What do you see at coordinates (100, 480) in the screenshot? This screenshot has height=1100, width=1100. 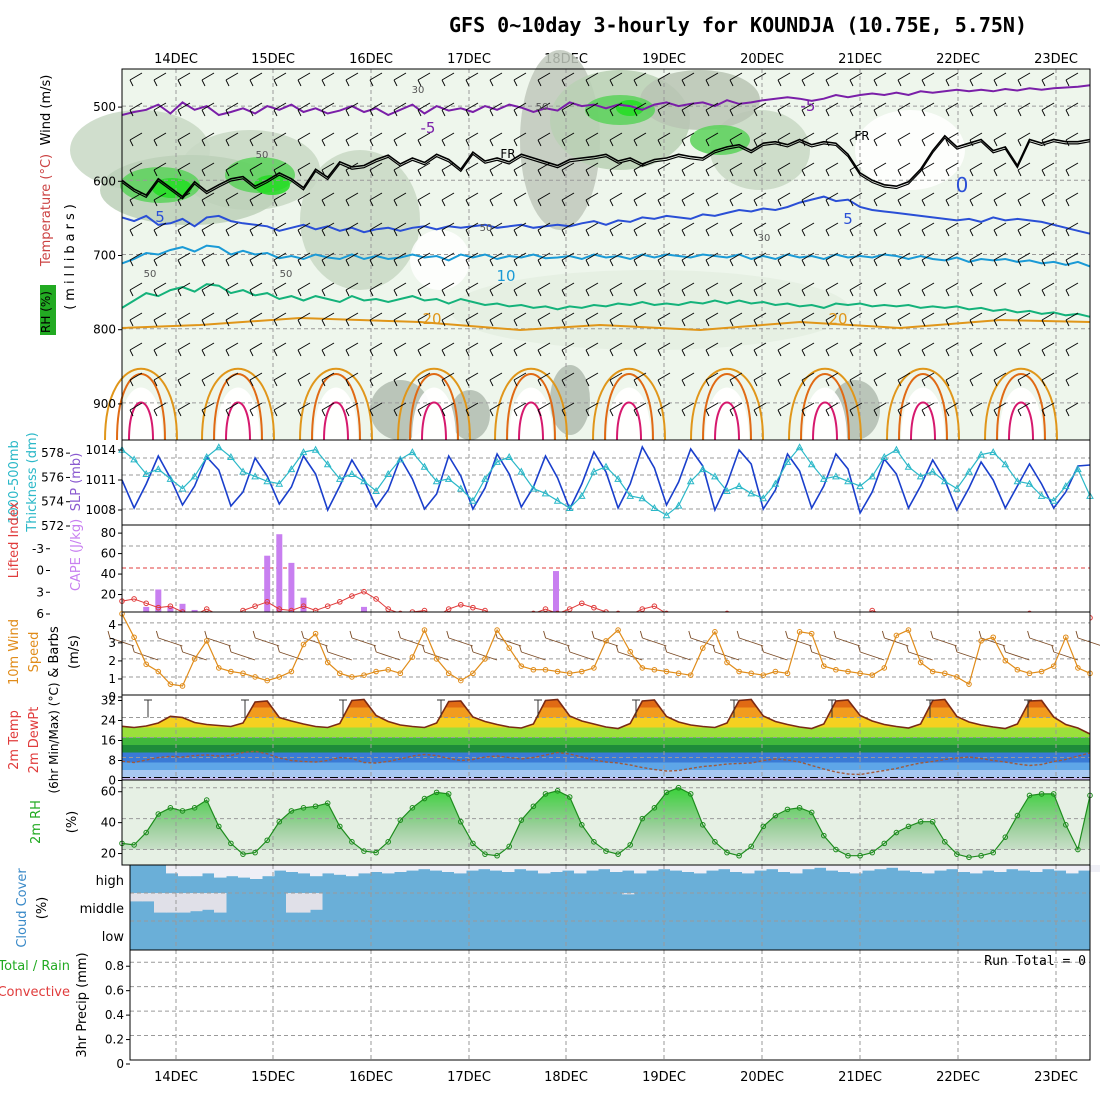 I see `slp-tick-label: 1011` at bounding box center [100, 480].